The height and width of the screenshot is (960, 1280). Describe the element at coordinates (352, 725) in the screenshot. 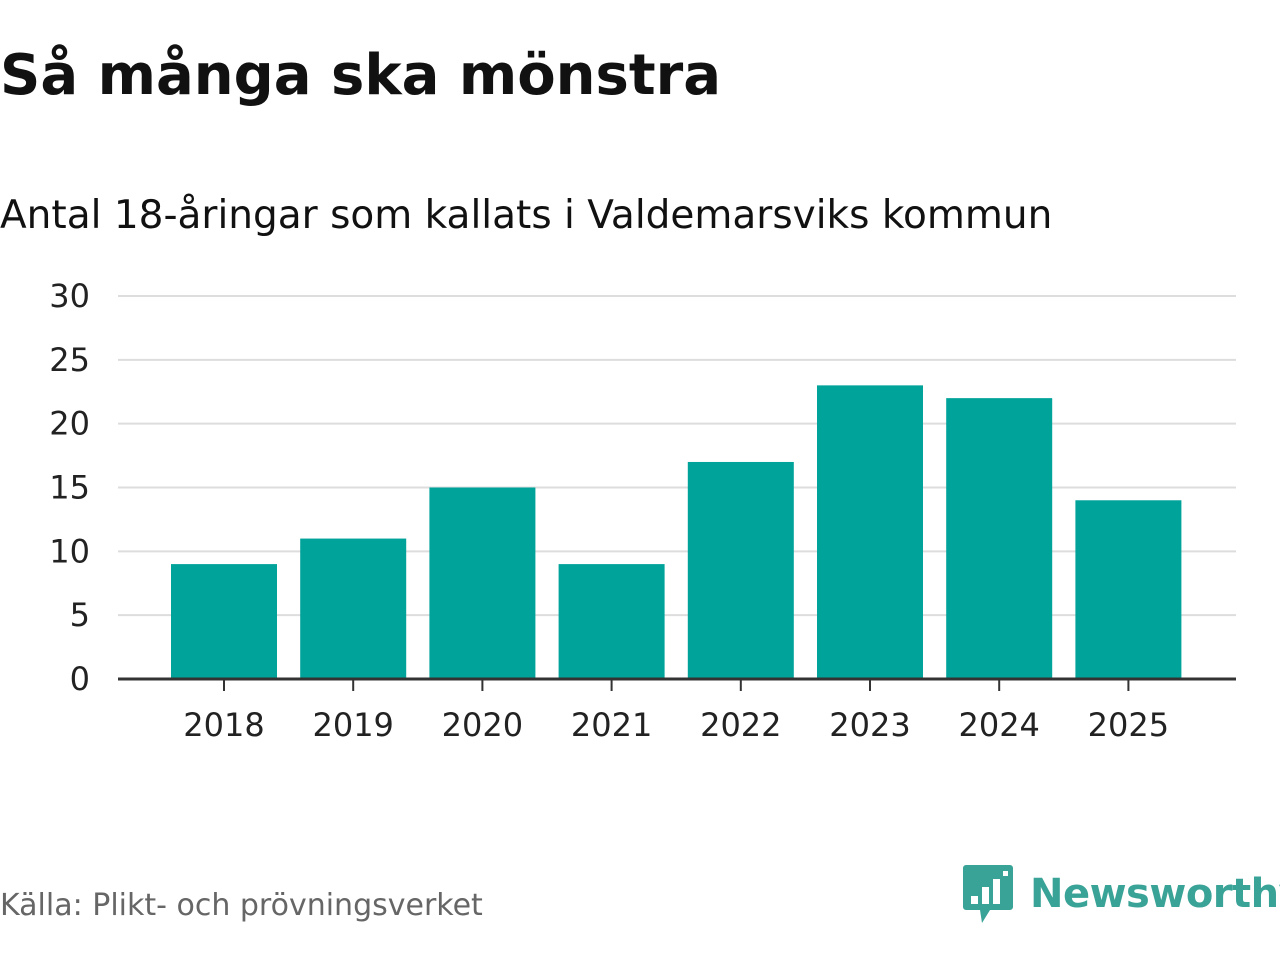

I see `x-tick-label: 2019` at that location.